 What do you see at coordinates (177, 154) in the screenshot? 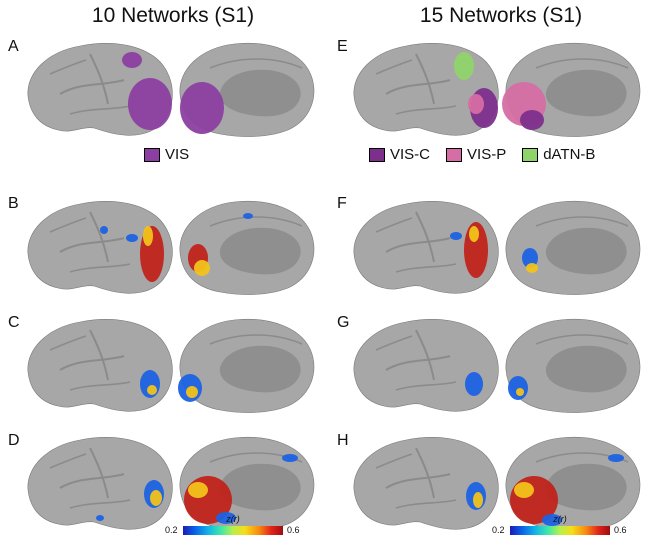
I see `legend-label-vis: VIS` at bounding box center [177, 154].